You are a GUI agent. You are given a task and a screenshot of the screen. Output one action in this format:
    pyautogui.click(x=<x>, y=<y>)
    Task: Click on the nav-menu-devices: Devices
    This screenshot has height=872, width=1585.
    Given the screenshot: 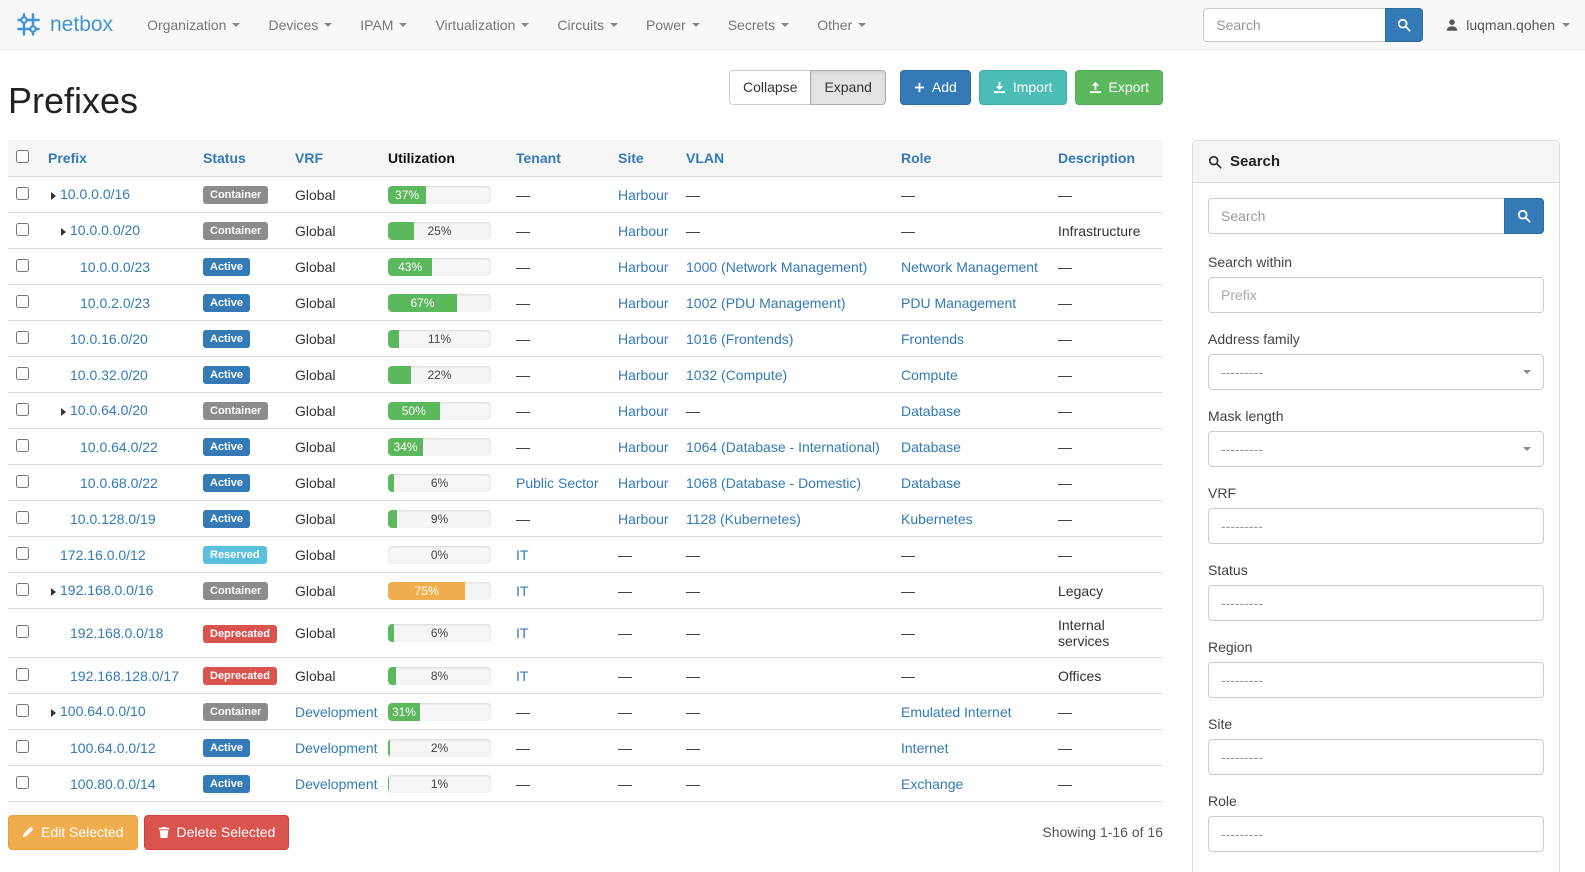 What is the action you would take?
    pyautogui.click(x=300, y=25)
    